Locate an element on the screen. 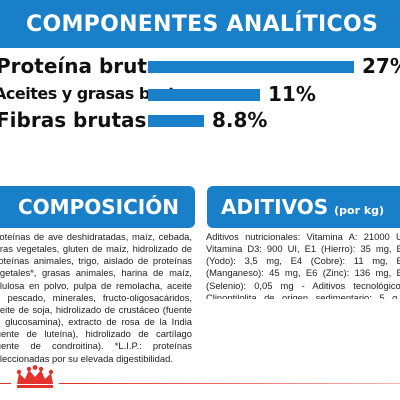 The width and height of the screenshot is (400, 400). aditivos-subtitle: (por kg) is located at coordinates (359, 210).